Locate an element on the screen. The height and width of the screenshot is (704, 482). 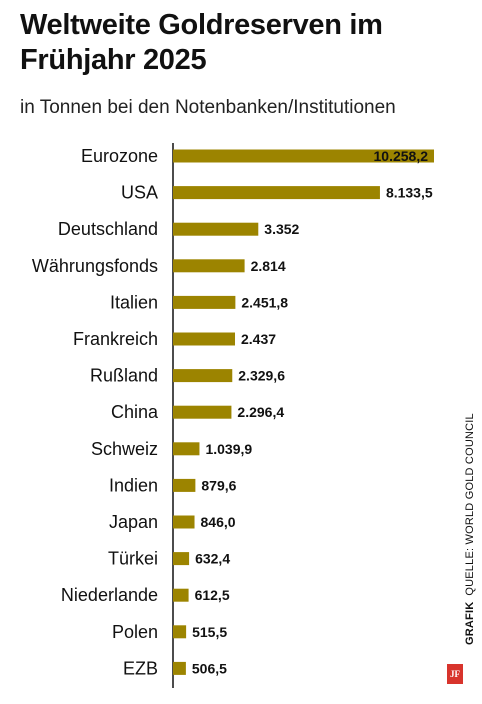
category-label: Indien is located at coordinates (133, 485).